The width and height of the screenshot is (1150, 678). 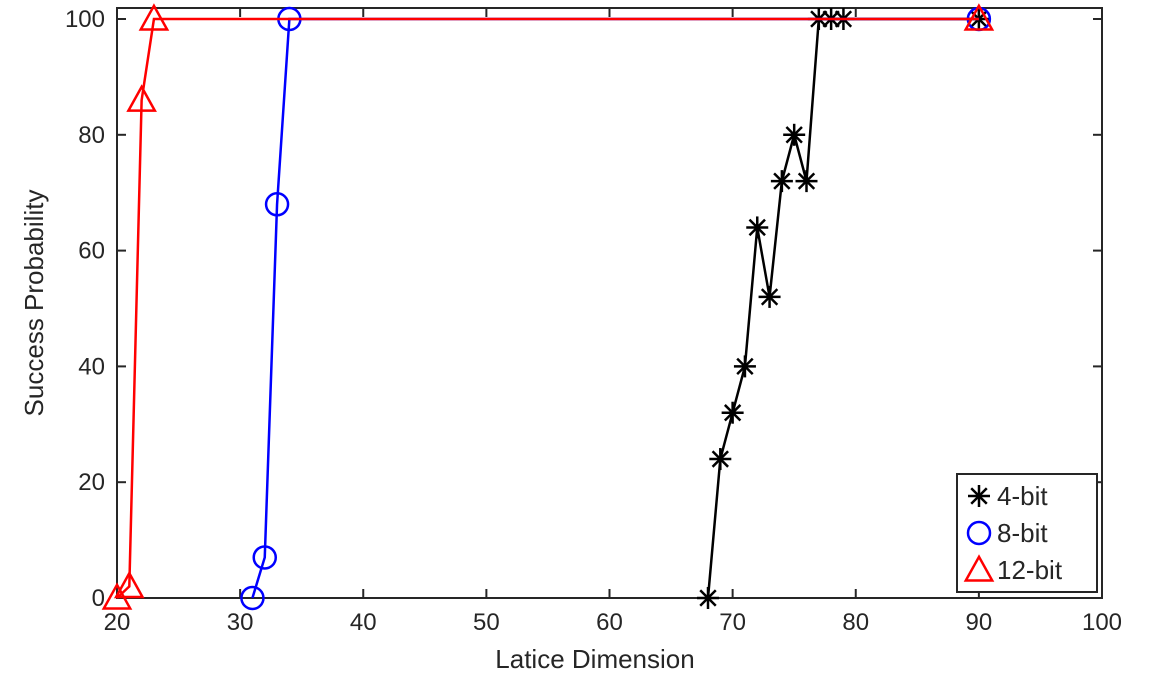 What do you see at coordinates (363, 622) in the screenshot?
I see `x-tick-label: 40` at bounding box center [363, 622].